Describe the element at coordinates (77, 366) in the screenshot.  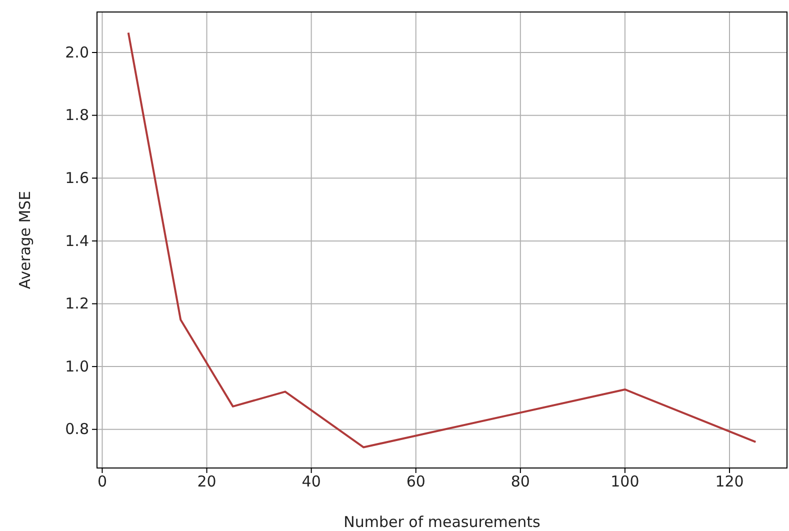
I see `y-tick-label: 1.0` at that location.